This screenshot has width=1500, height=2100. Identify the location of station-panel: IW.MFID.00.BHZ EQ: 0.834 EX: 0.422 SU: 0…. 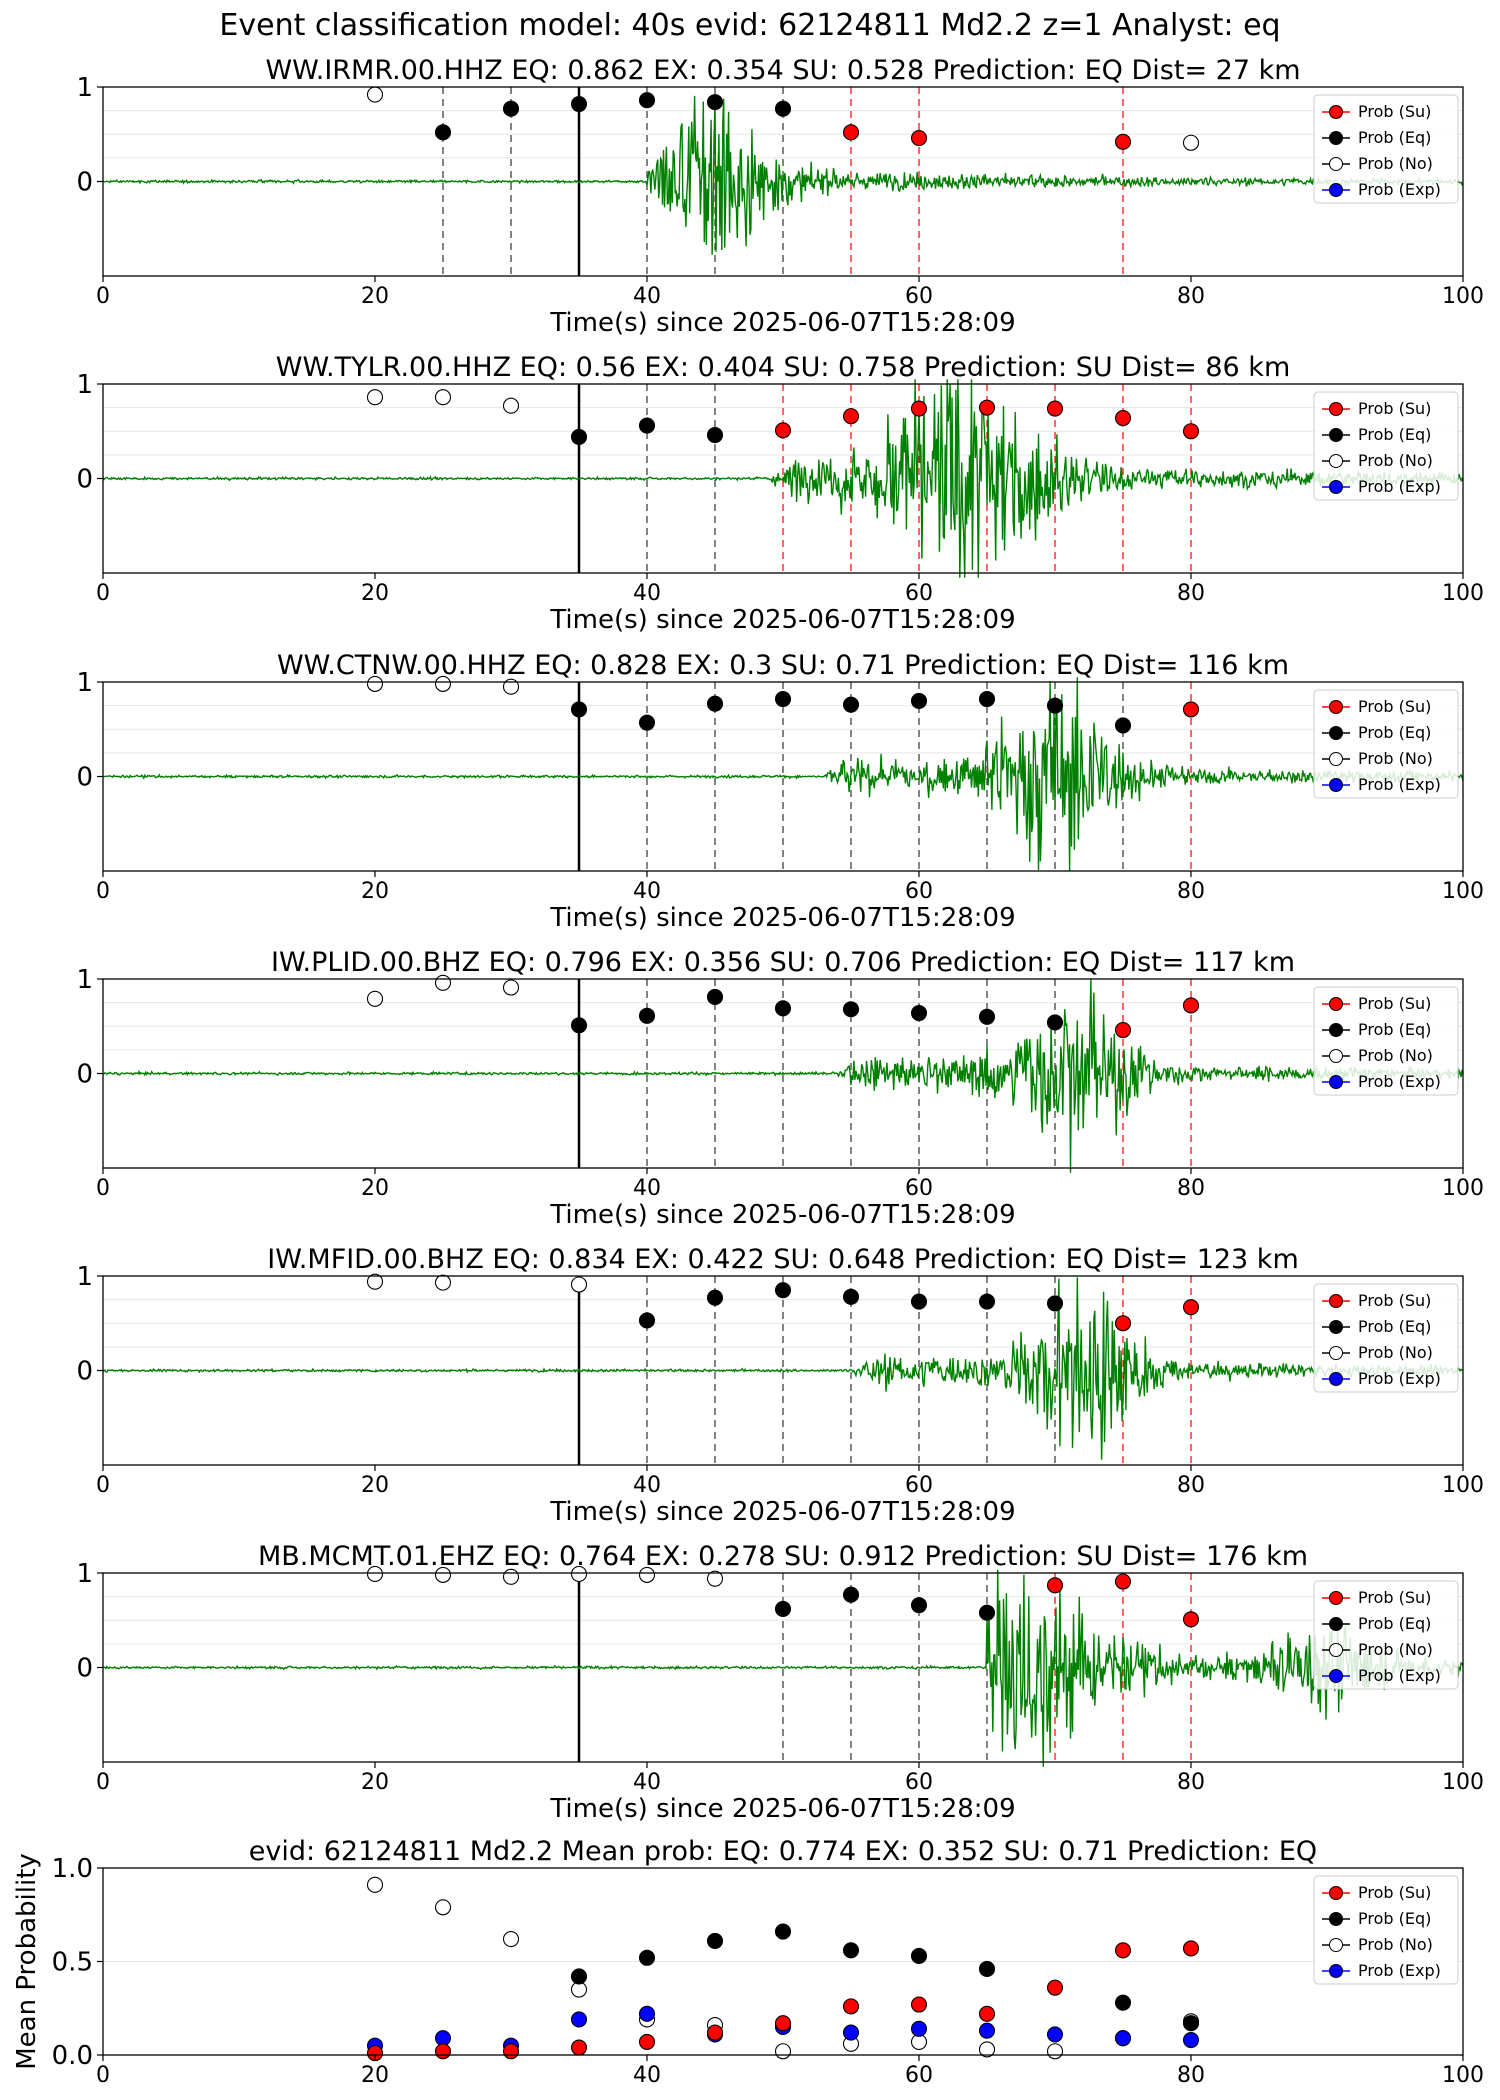
(780, 1385).